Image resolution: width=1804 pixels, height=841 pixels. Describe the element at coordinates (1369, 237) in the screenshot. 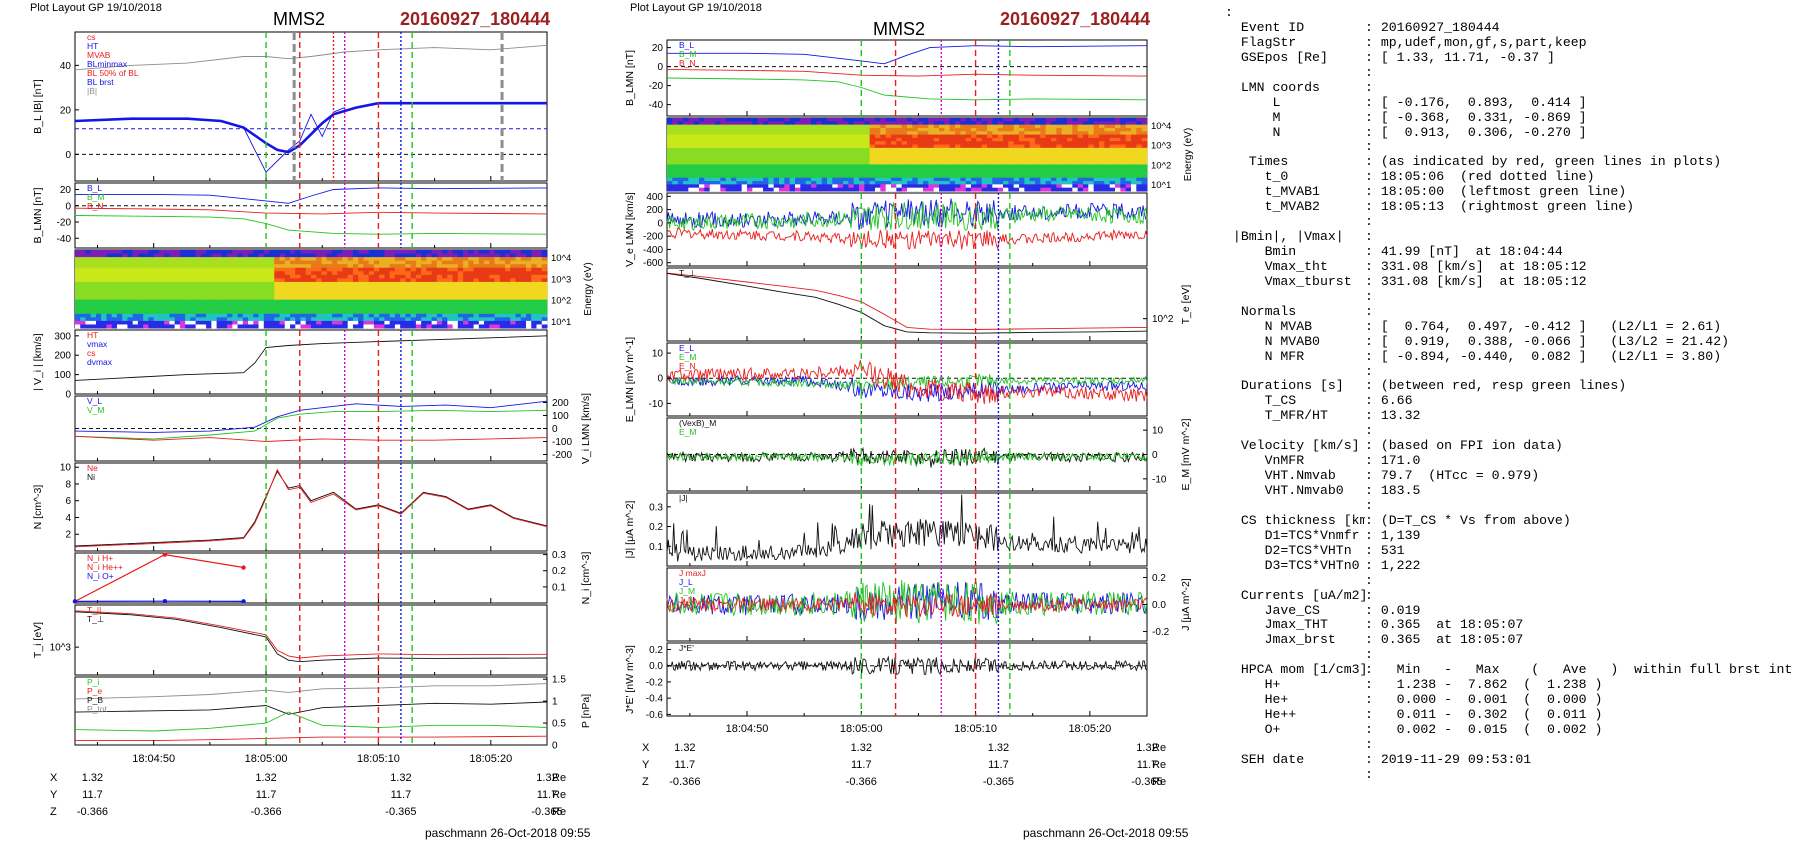

I see `info-value: :` at that location.